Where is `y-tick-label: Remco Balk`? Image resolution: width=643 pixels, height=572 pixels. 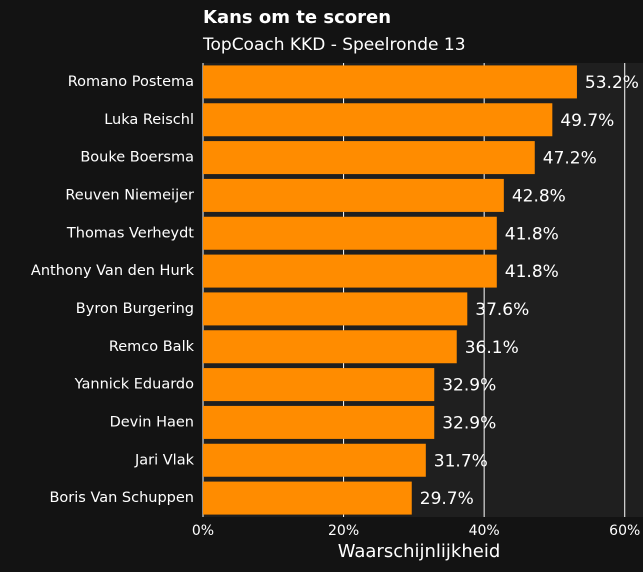 y-tick-label: Remco Balk is located at coordinates (152, 347).